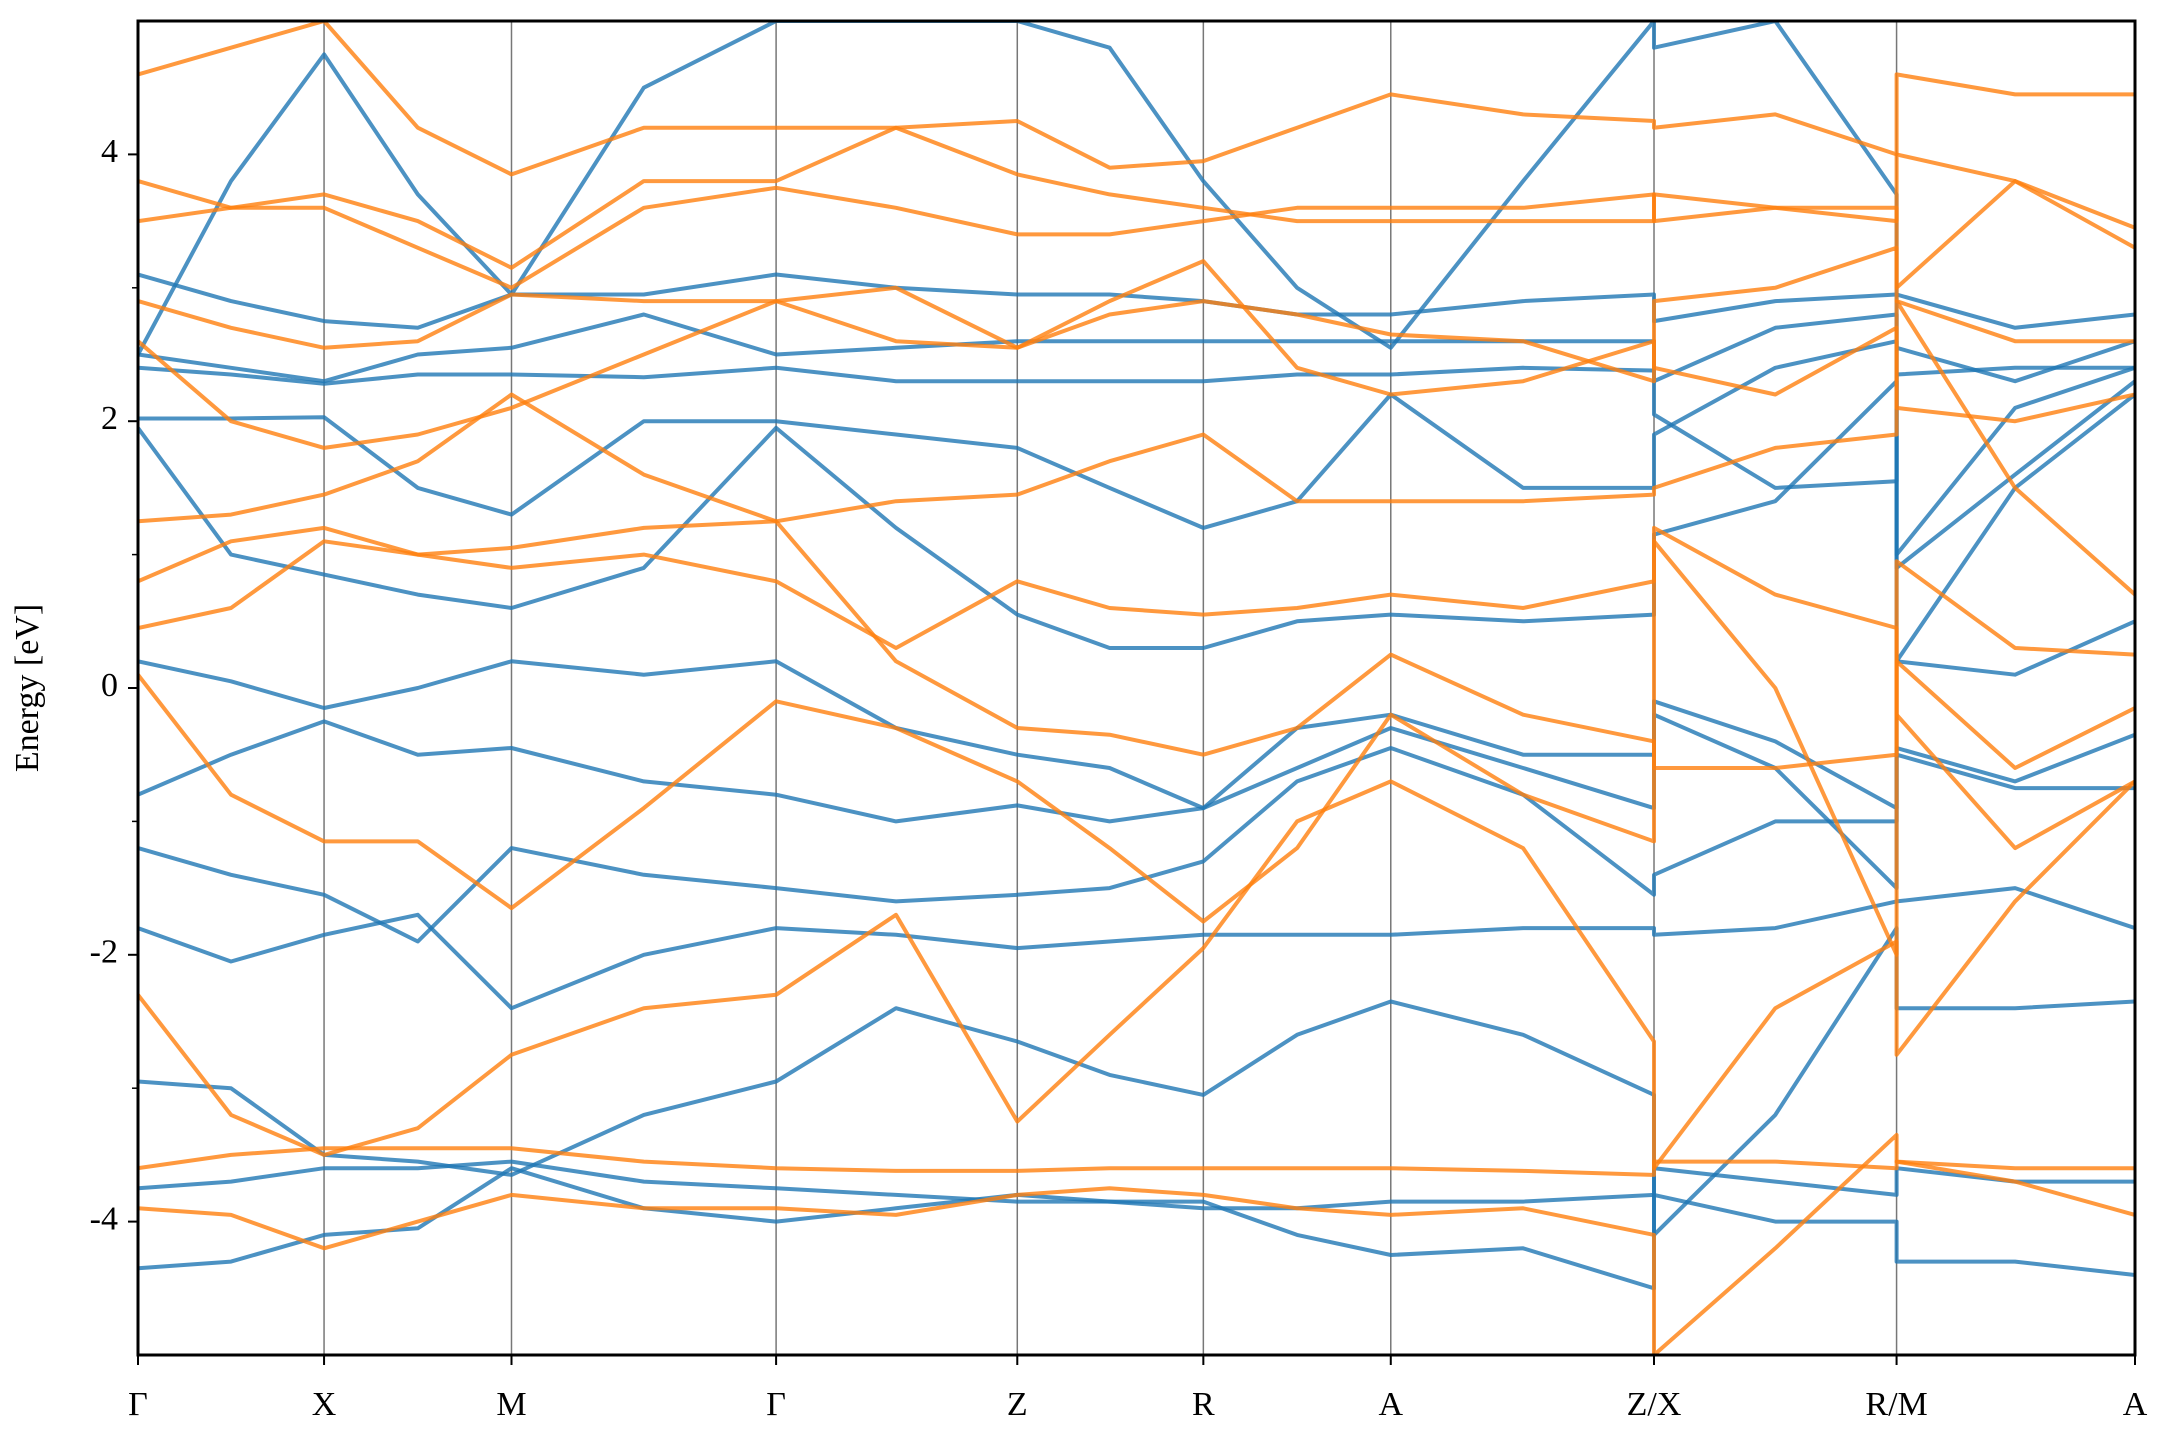  Describe the element at coordinates (104, 1218) in the screenshot. I see `y-tick-label: -4` at that location.